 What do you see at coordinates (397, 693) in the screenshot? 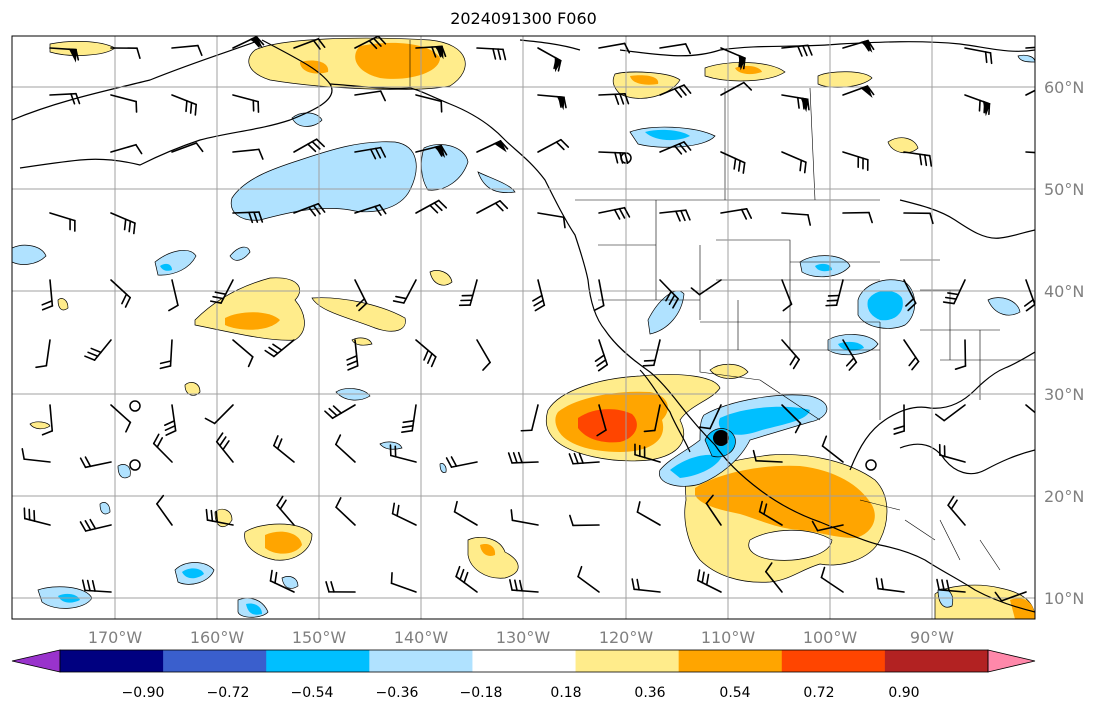
I see `colorbar-tick-label: −0.36` at bounding box center [397, 693].